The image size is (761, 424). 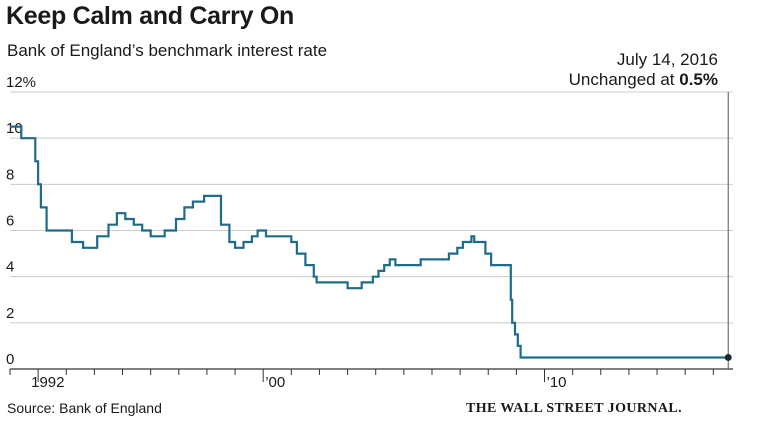 I want to click on y-tick-label: 6, so click(x=10, y=221).